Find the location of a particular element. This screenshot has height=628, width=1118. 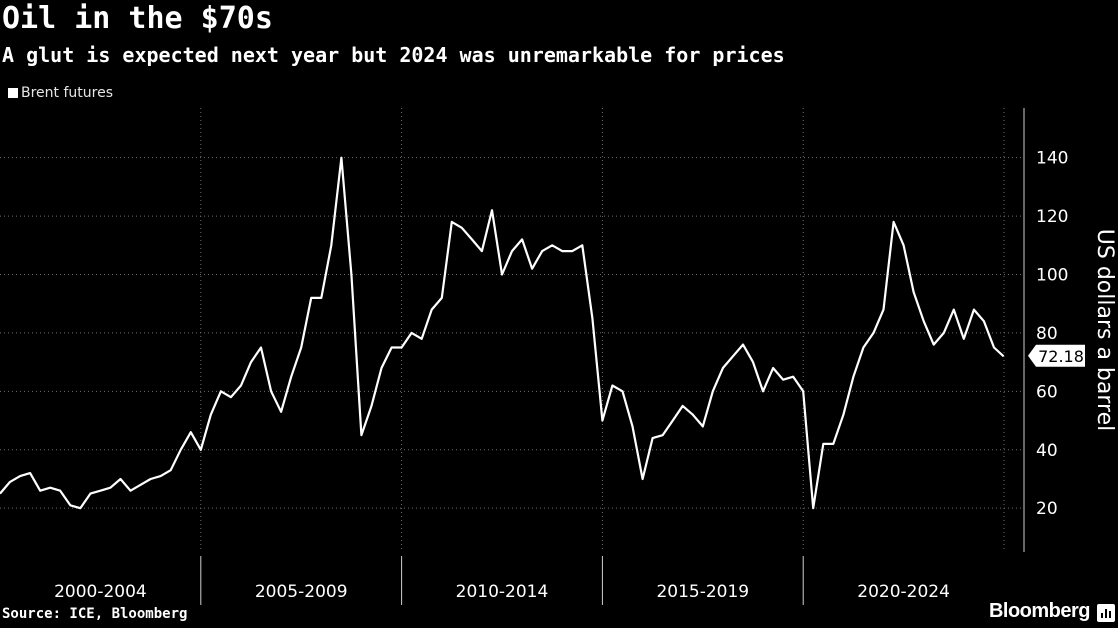

x-category-label-1: 2005-2009 is located at coordinates (301, 592).